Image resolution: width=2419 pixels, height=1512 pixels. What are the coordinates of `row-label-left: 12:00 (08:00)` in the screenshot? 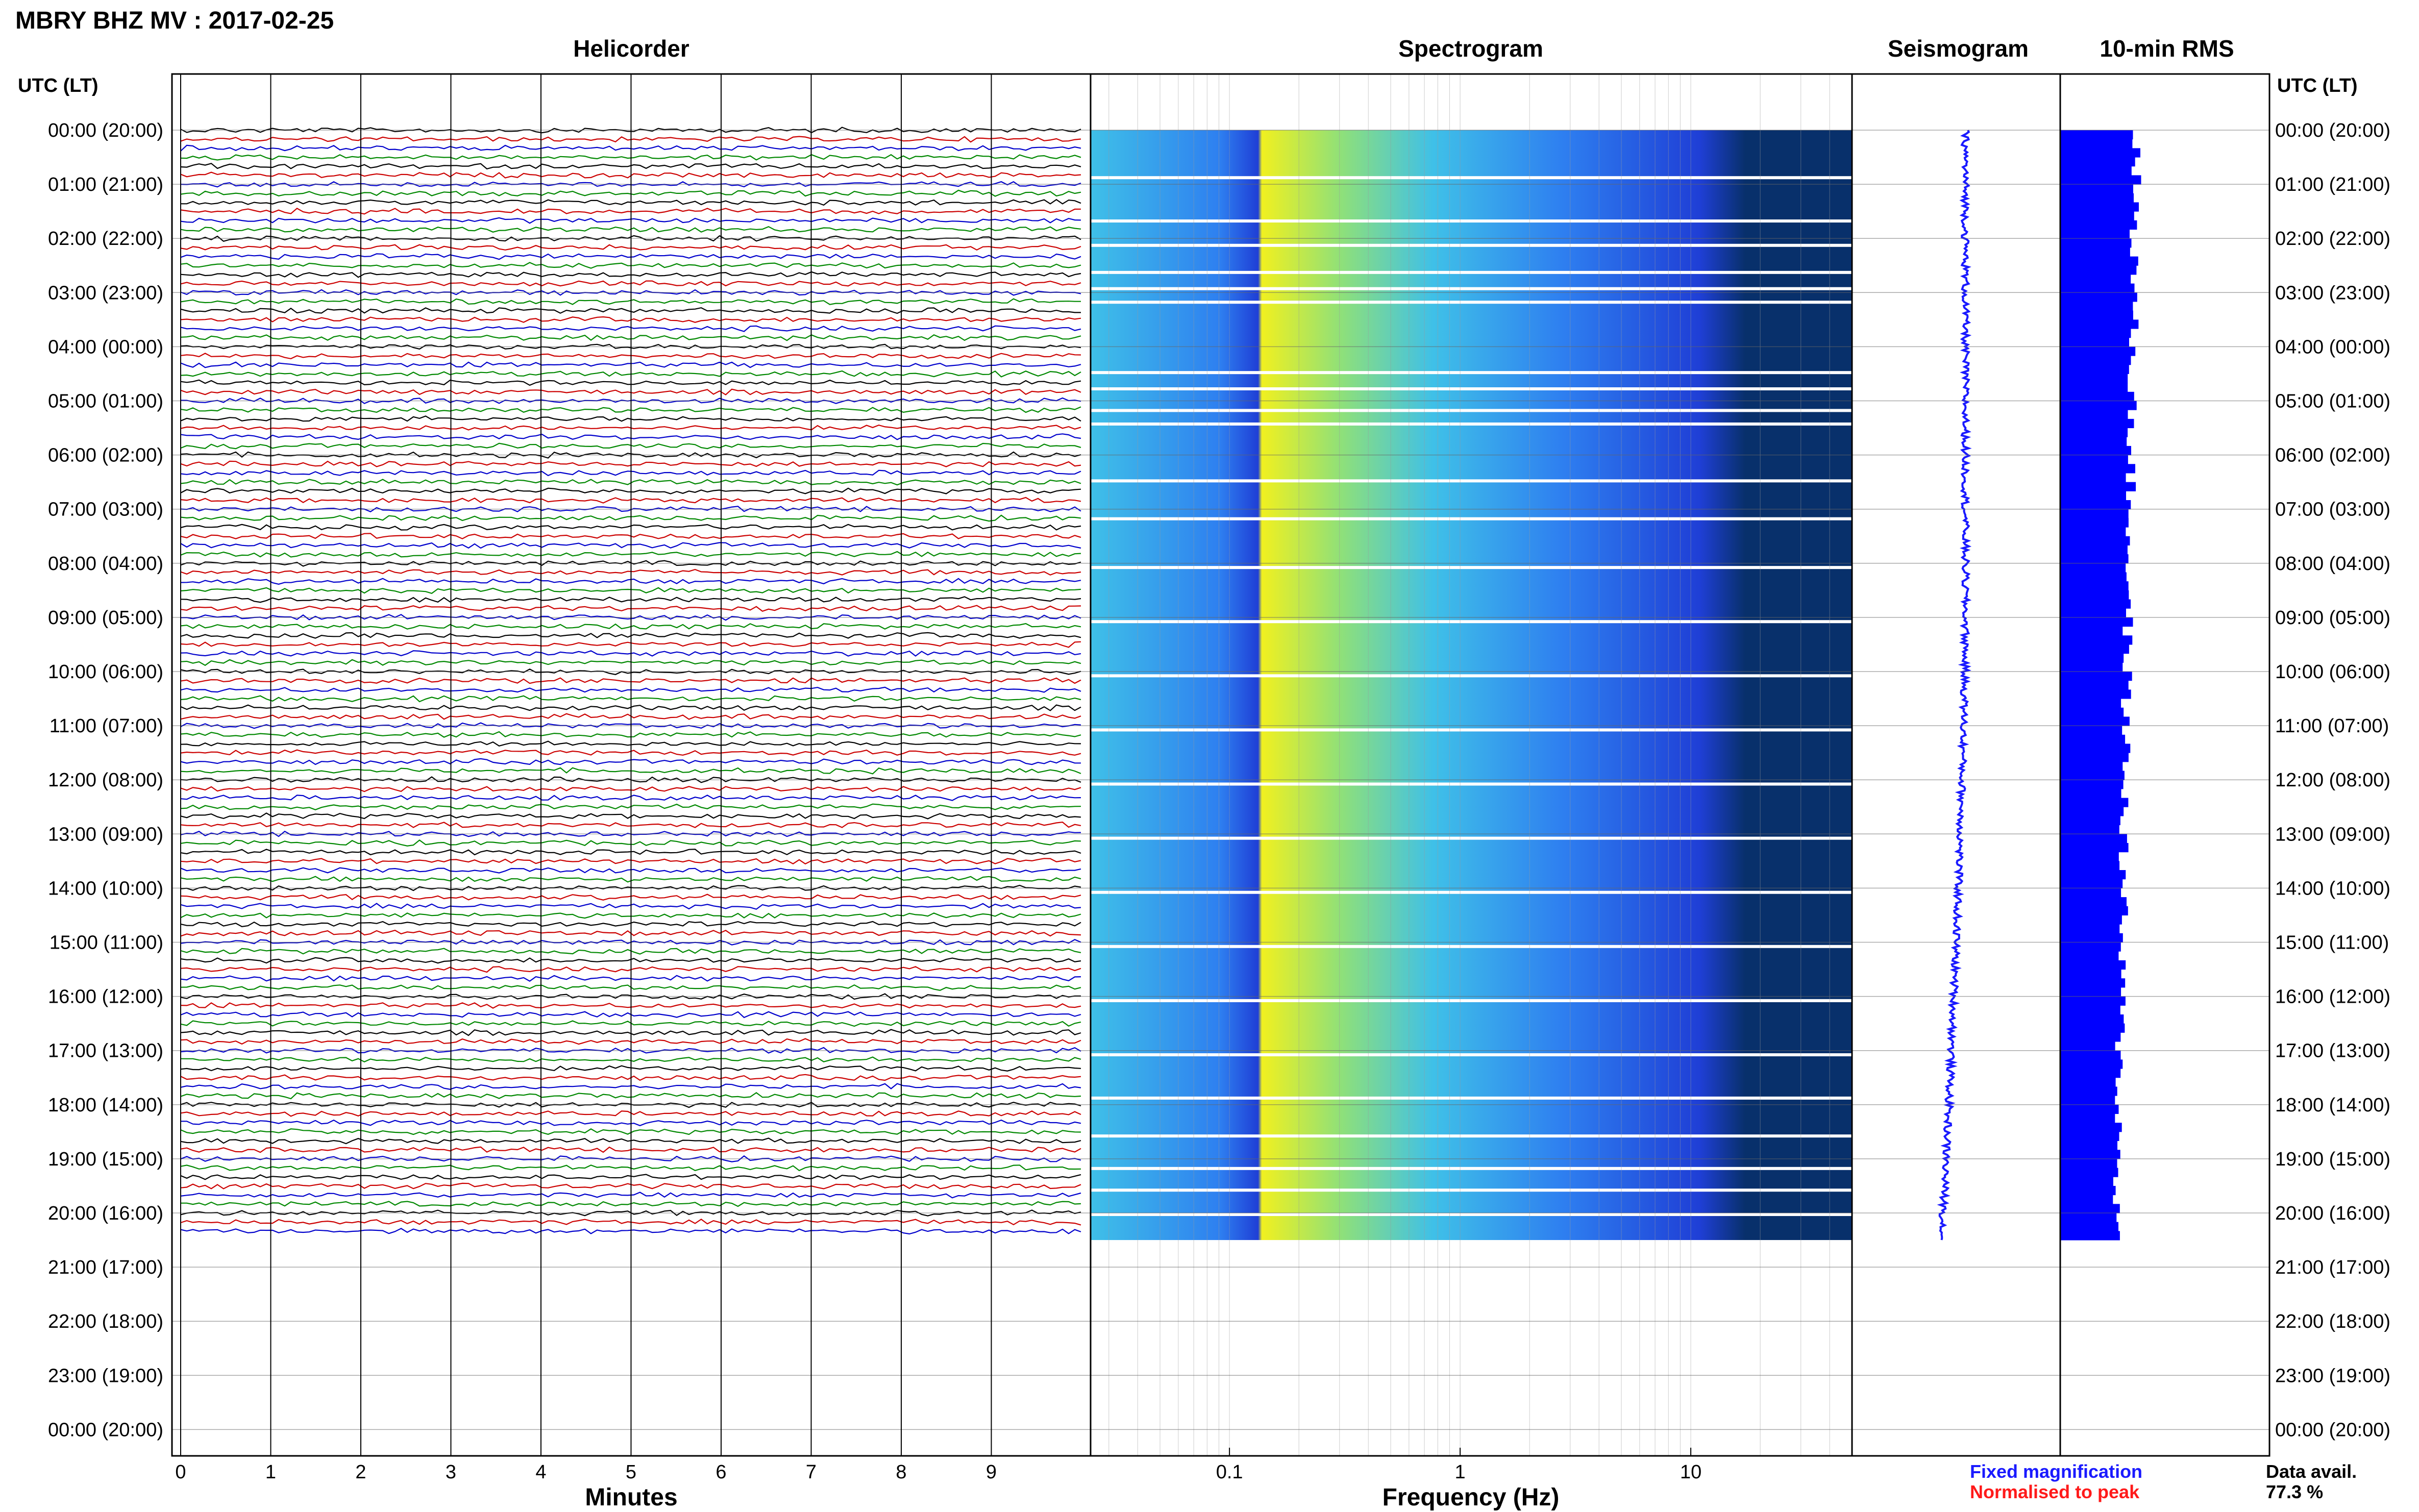 It's located at (105, 780).